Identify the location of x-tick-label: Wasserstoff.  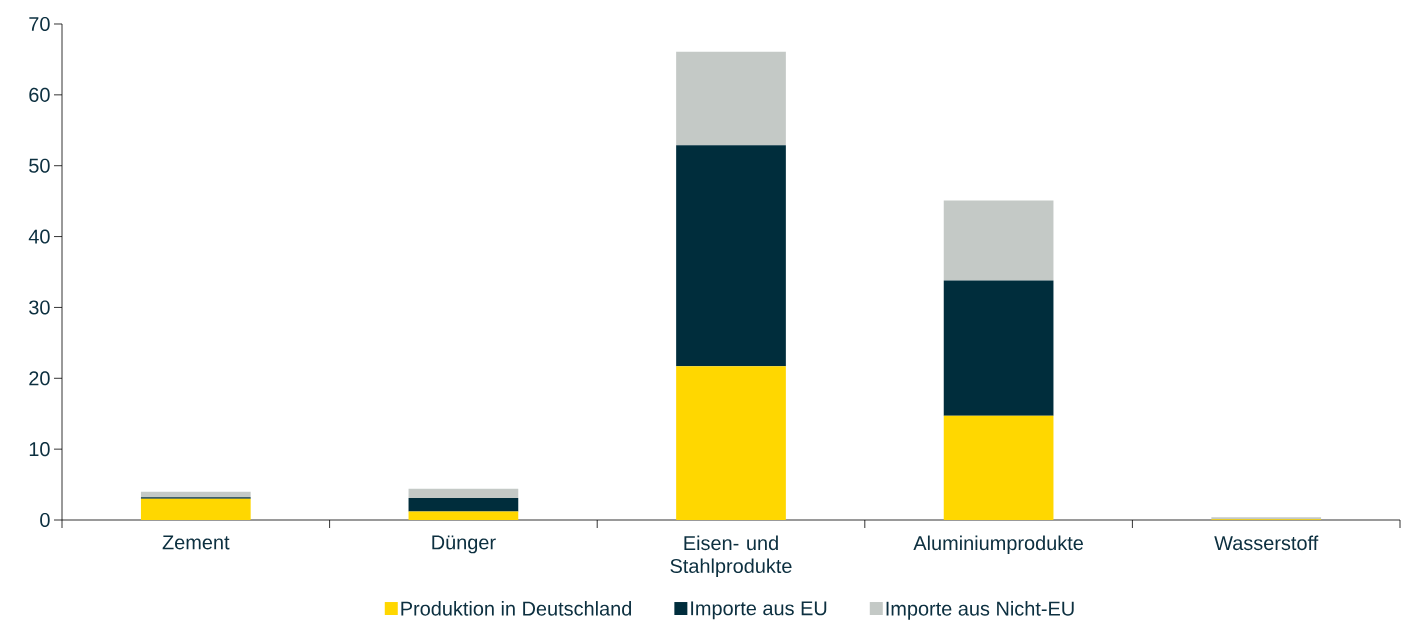
(1266, 543).